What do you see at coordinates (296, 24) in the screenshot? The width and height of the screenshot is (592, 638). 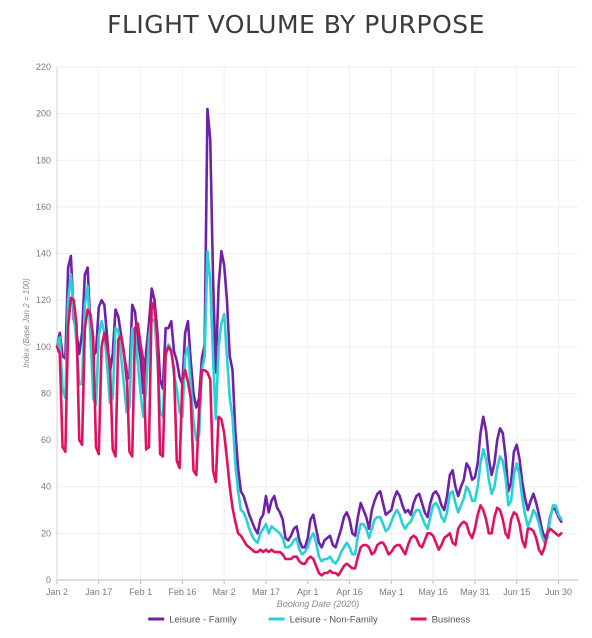 I see `chart-title: FLIGHT VOLUME BY PURPOSE` at bounding box center [296, 24].